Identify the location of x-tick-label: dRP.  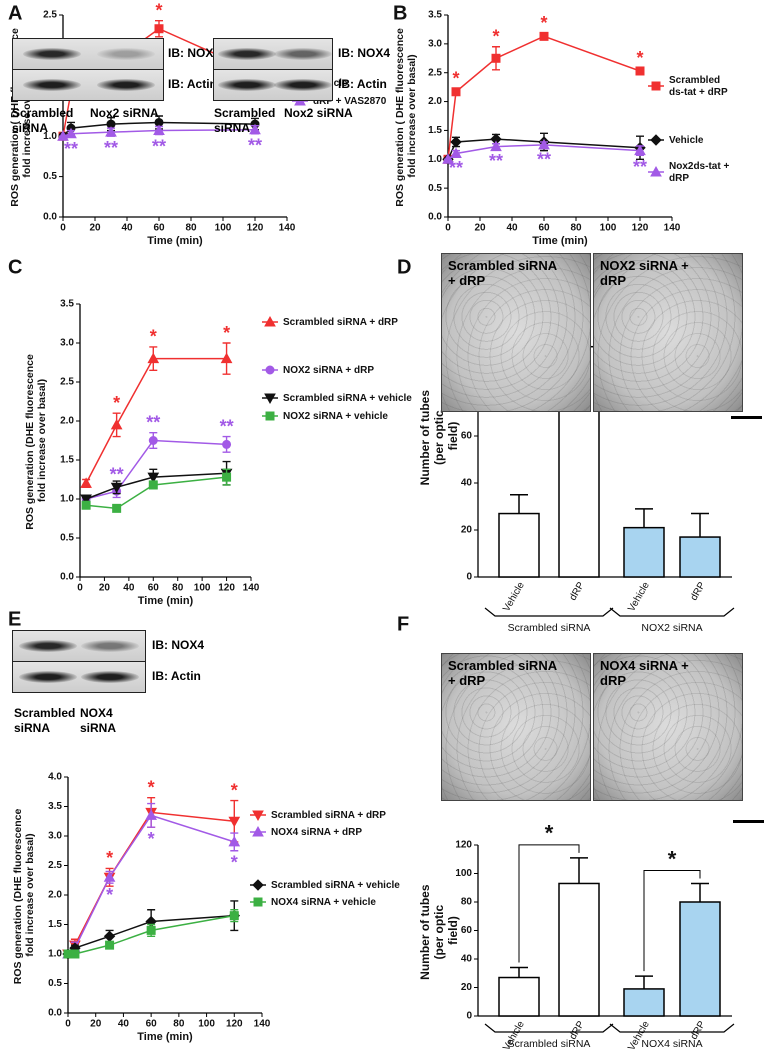
(698, 591).